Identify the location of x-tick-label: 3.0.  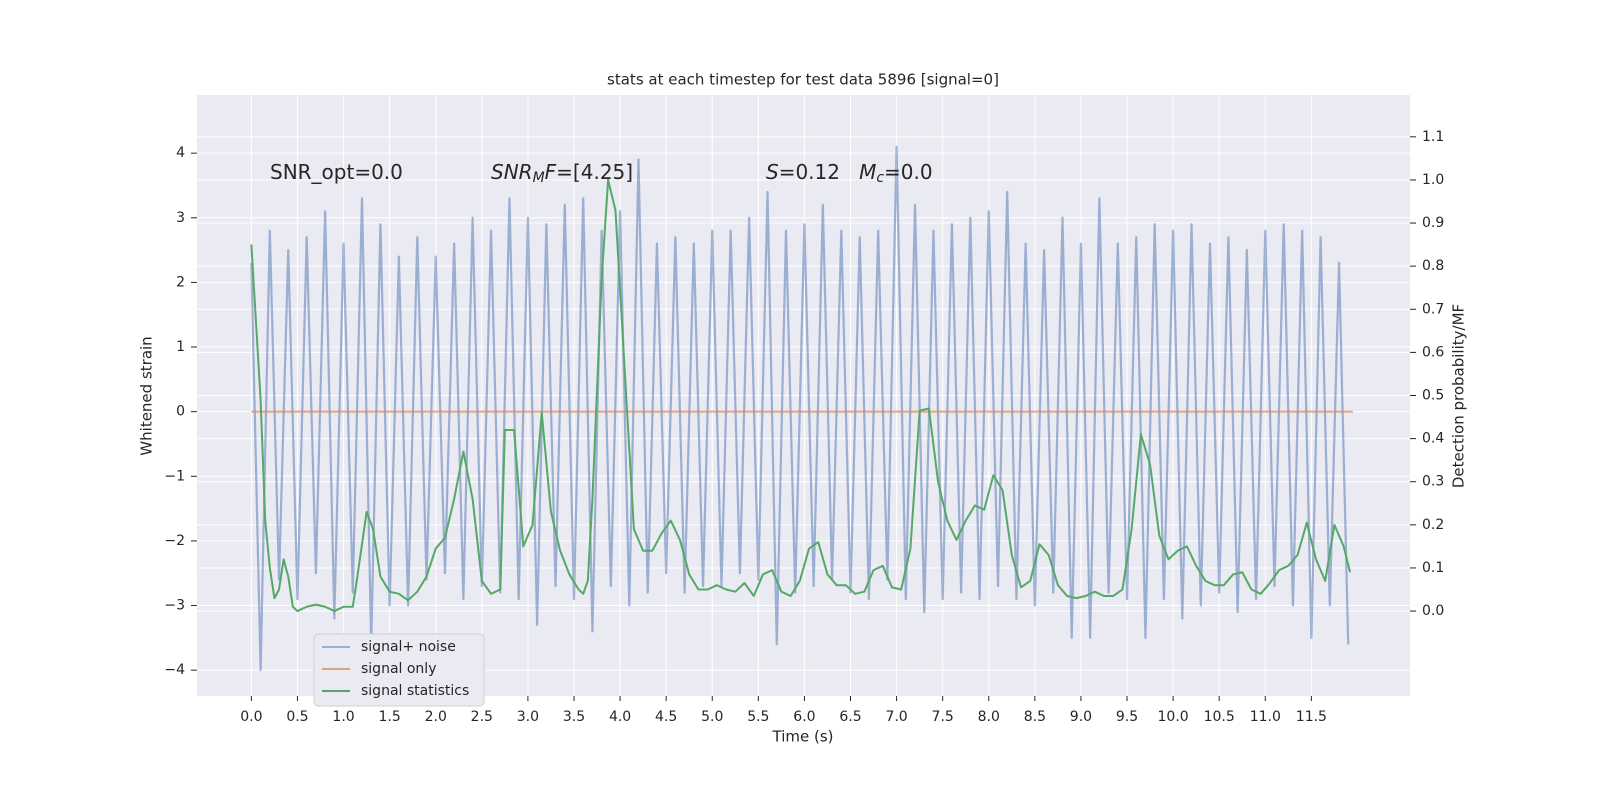
(528, 717).